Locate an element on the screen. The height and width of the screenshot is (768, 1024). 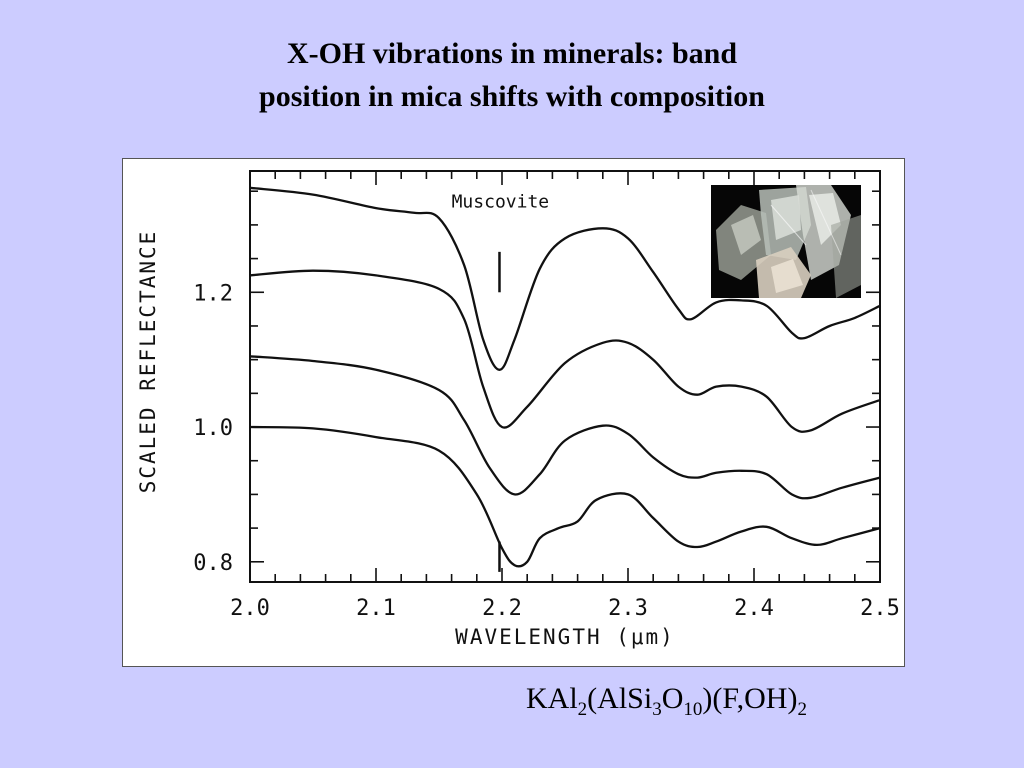
y-axis-label: SCALED REFLECTANCE is located at coordinates (148, 362).